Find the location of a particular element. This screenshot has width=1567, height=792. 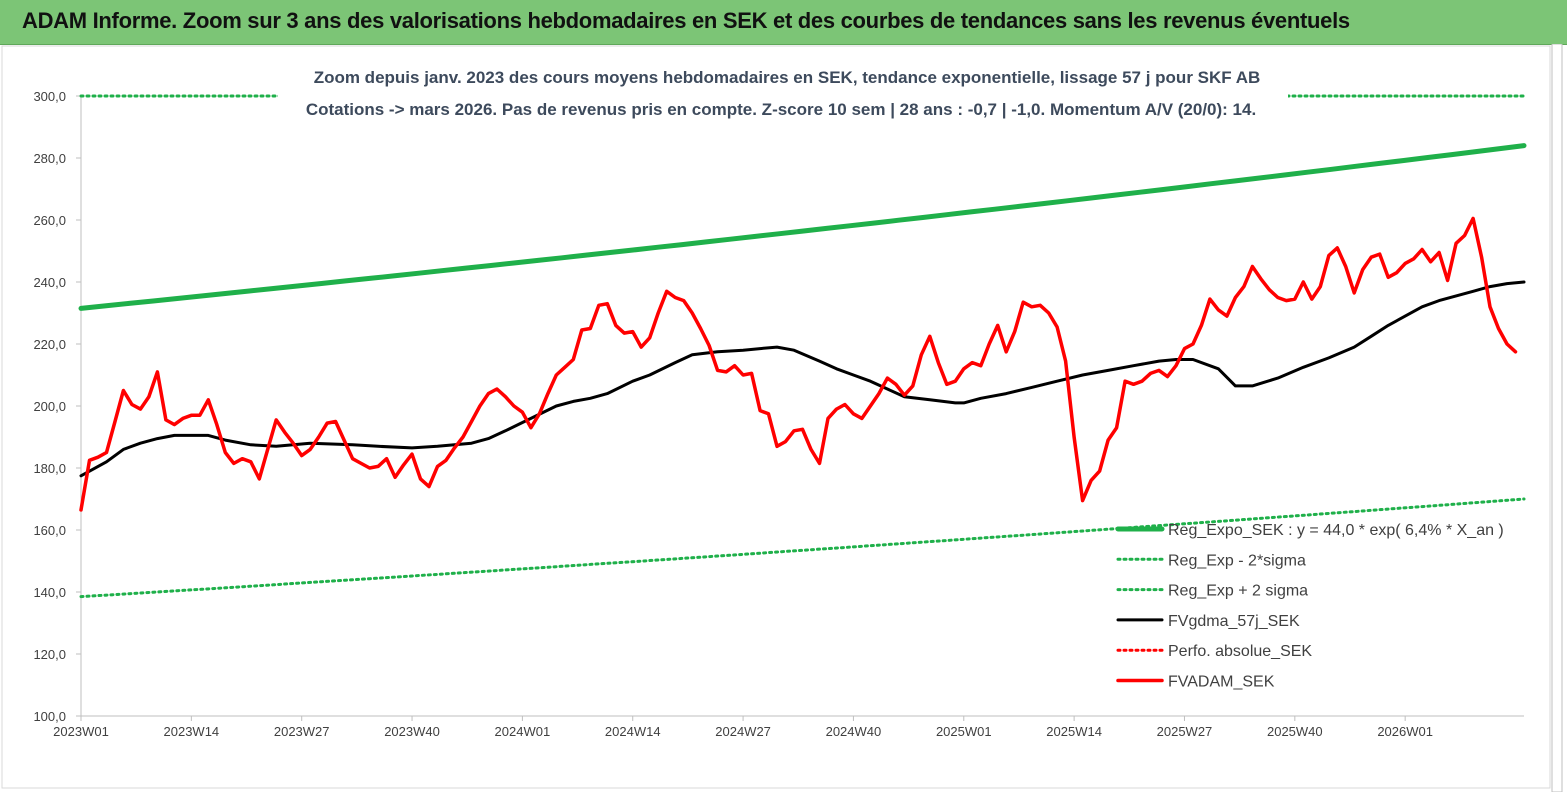

y-tick-label: 260,0 is located at coordinates (49, 220).